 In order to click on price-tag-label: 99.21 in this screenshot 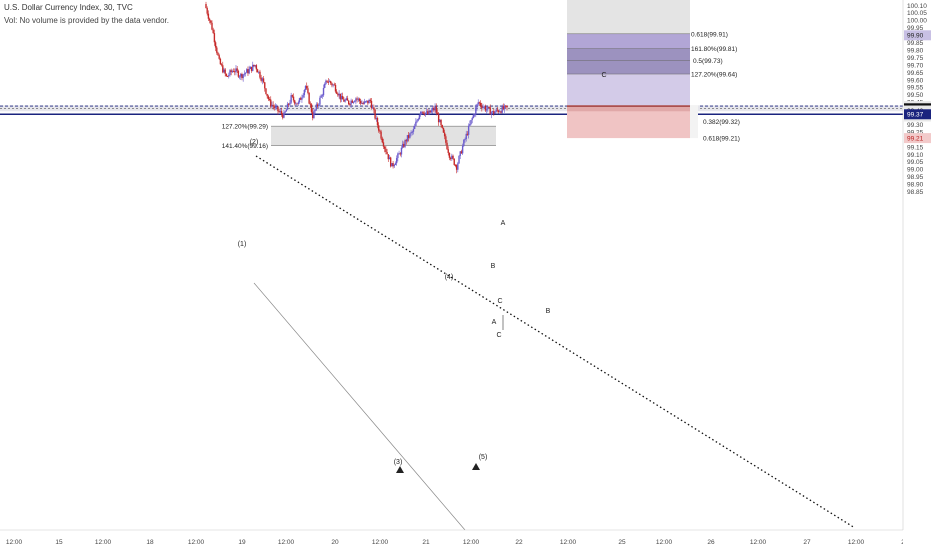, I will do `click(915, 139)`.